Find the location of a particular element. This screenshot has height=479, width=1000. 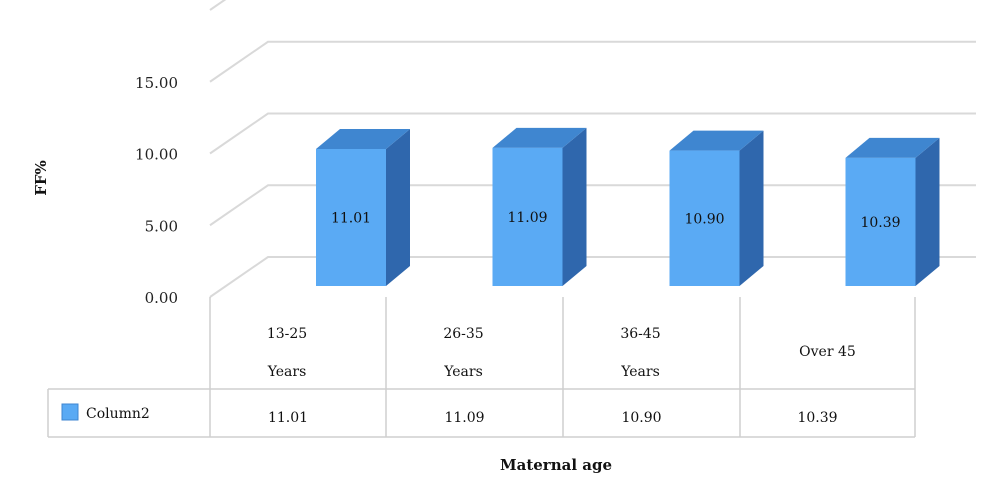

data-label: 11.01 is located at coordinates (351, 219).